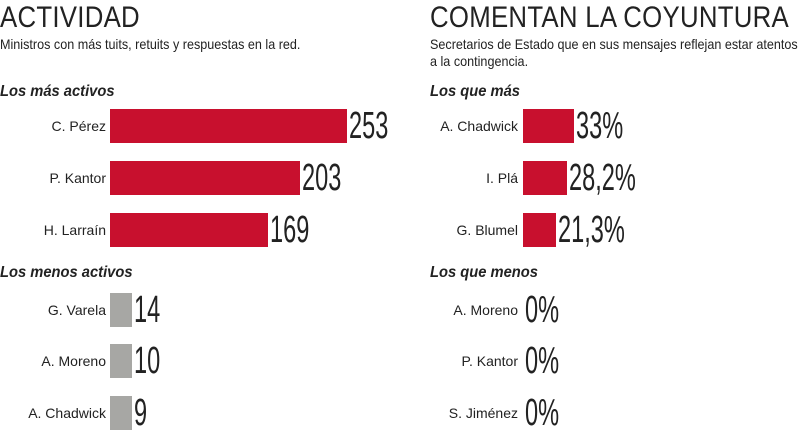  Describe the element at coordinates (615, 310) in the screenshot. I see `bar-row: A. Moreno 0%` at that location.